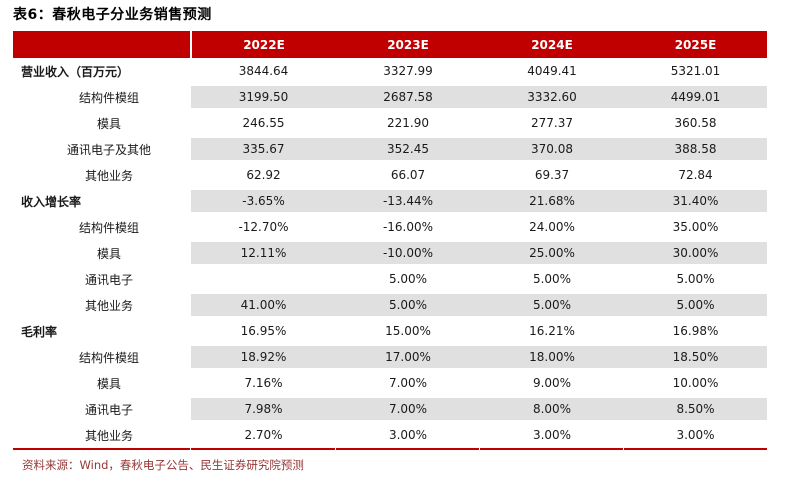  What do you see at coordinates (552, 331) in the screenshot?
I see `value-cell: 16.21%` at bounding box center [552, 331].